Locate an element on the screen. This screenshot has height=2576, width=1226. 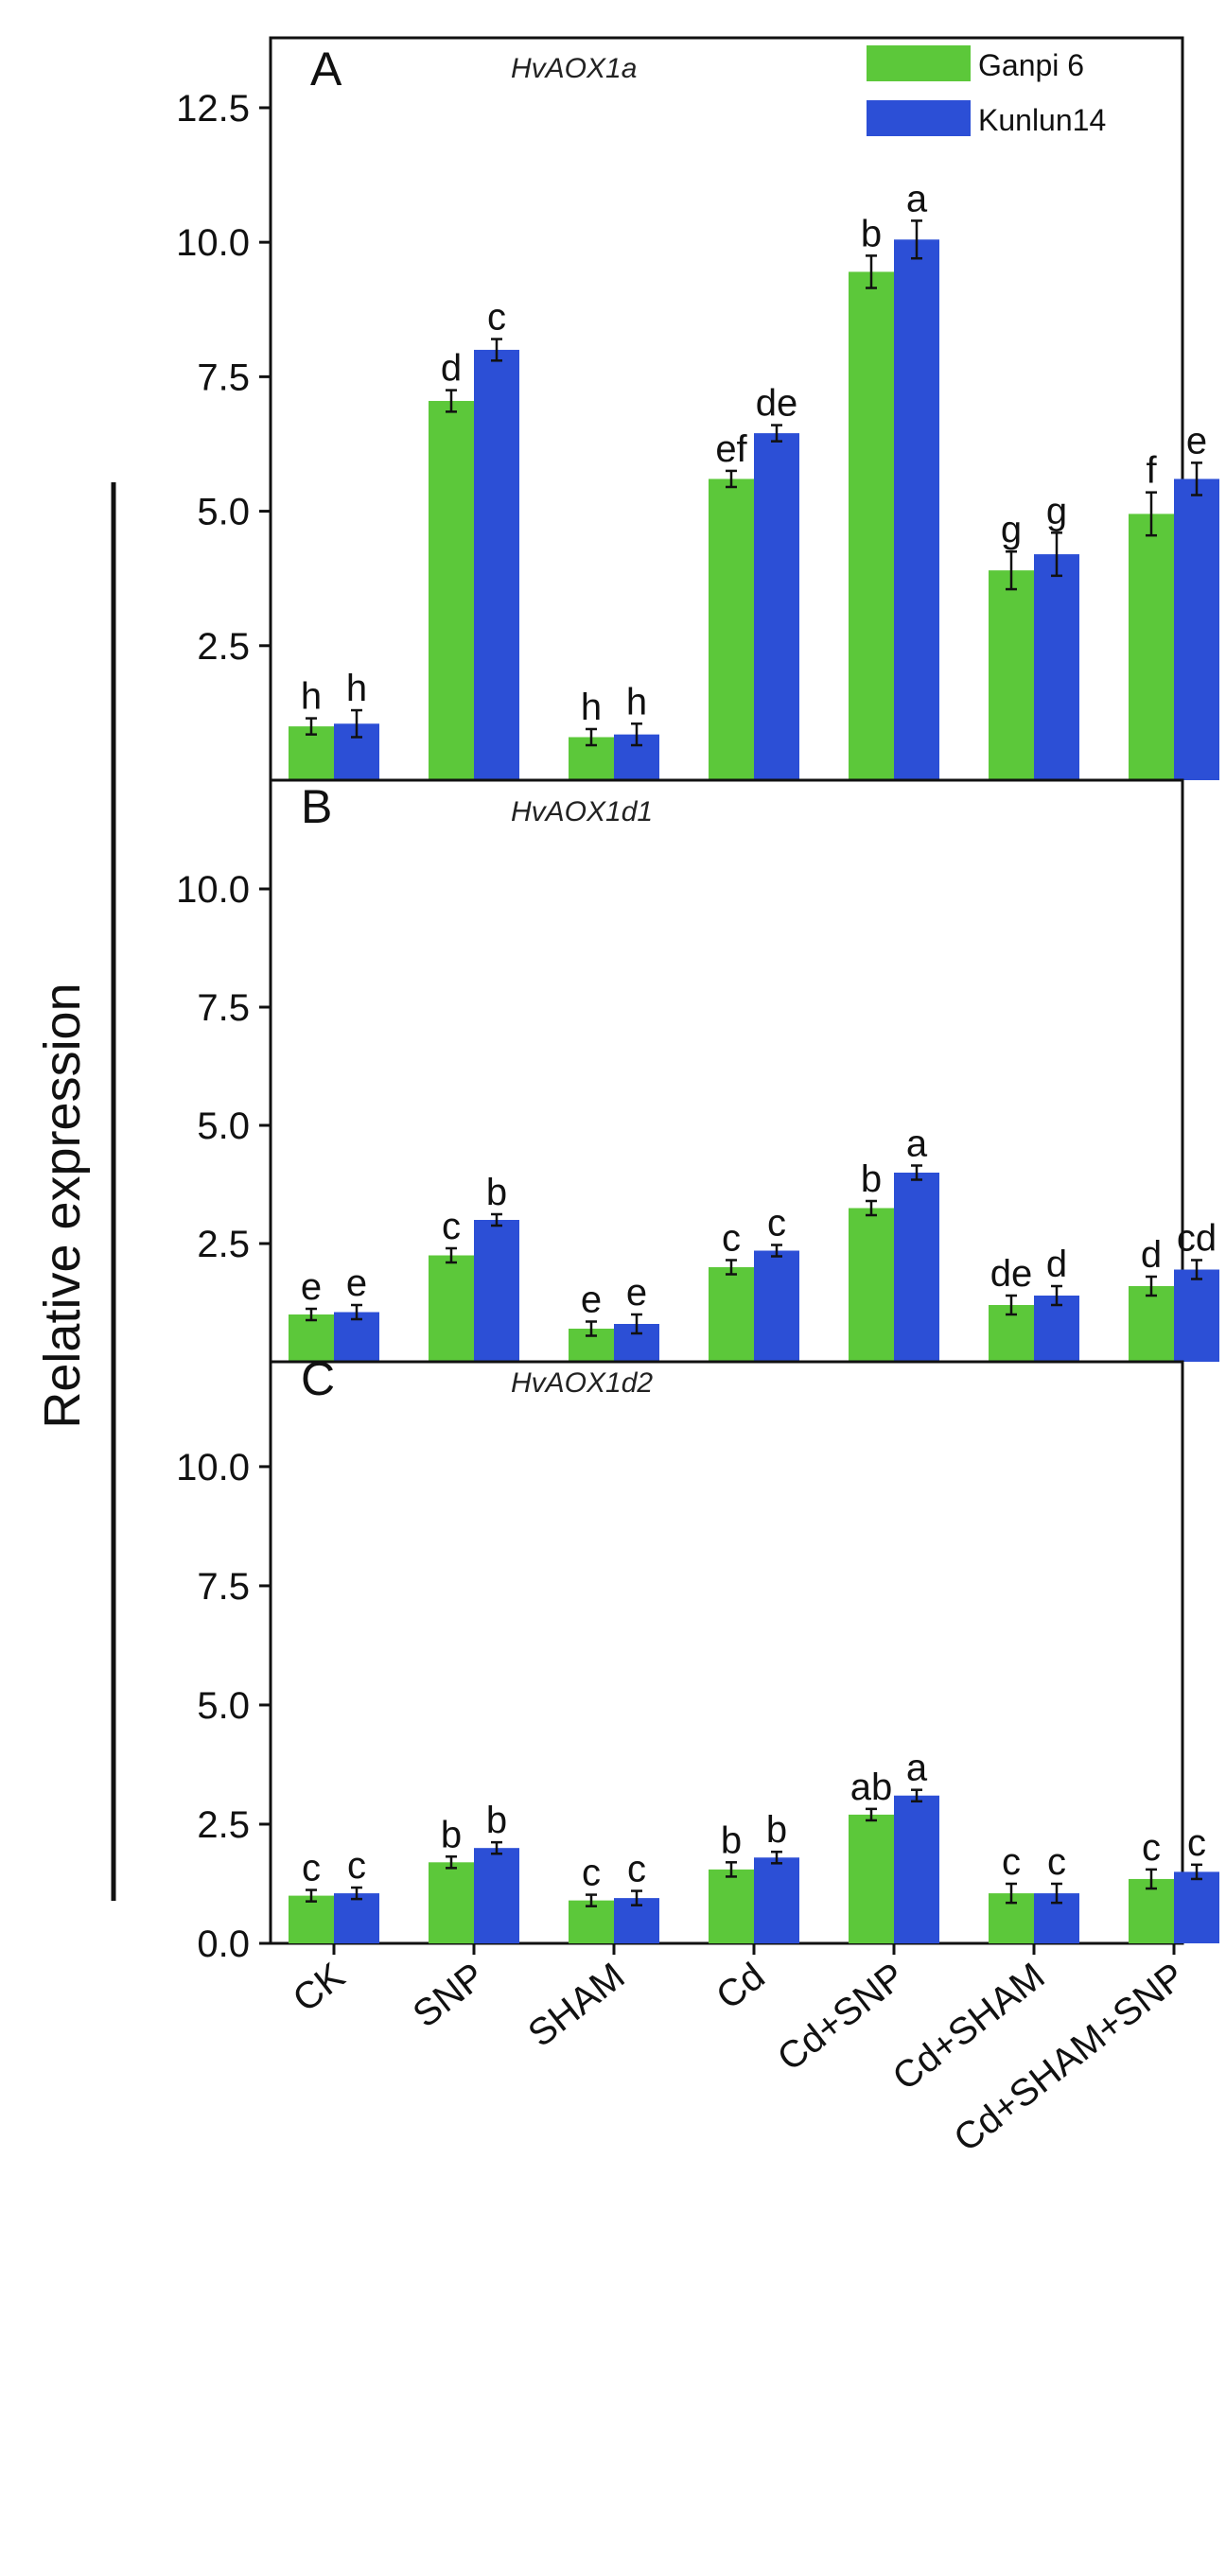
gene-title: HvAOX1a is located at coordinates (574, 68).